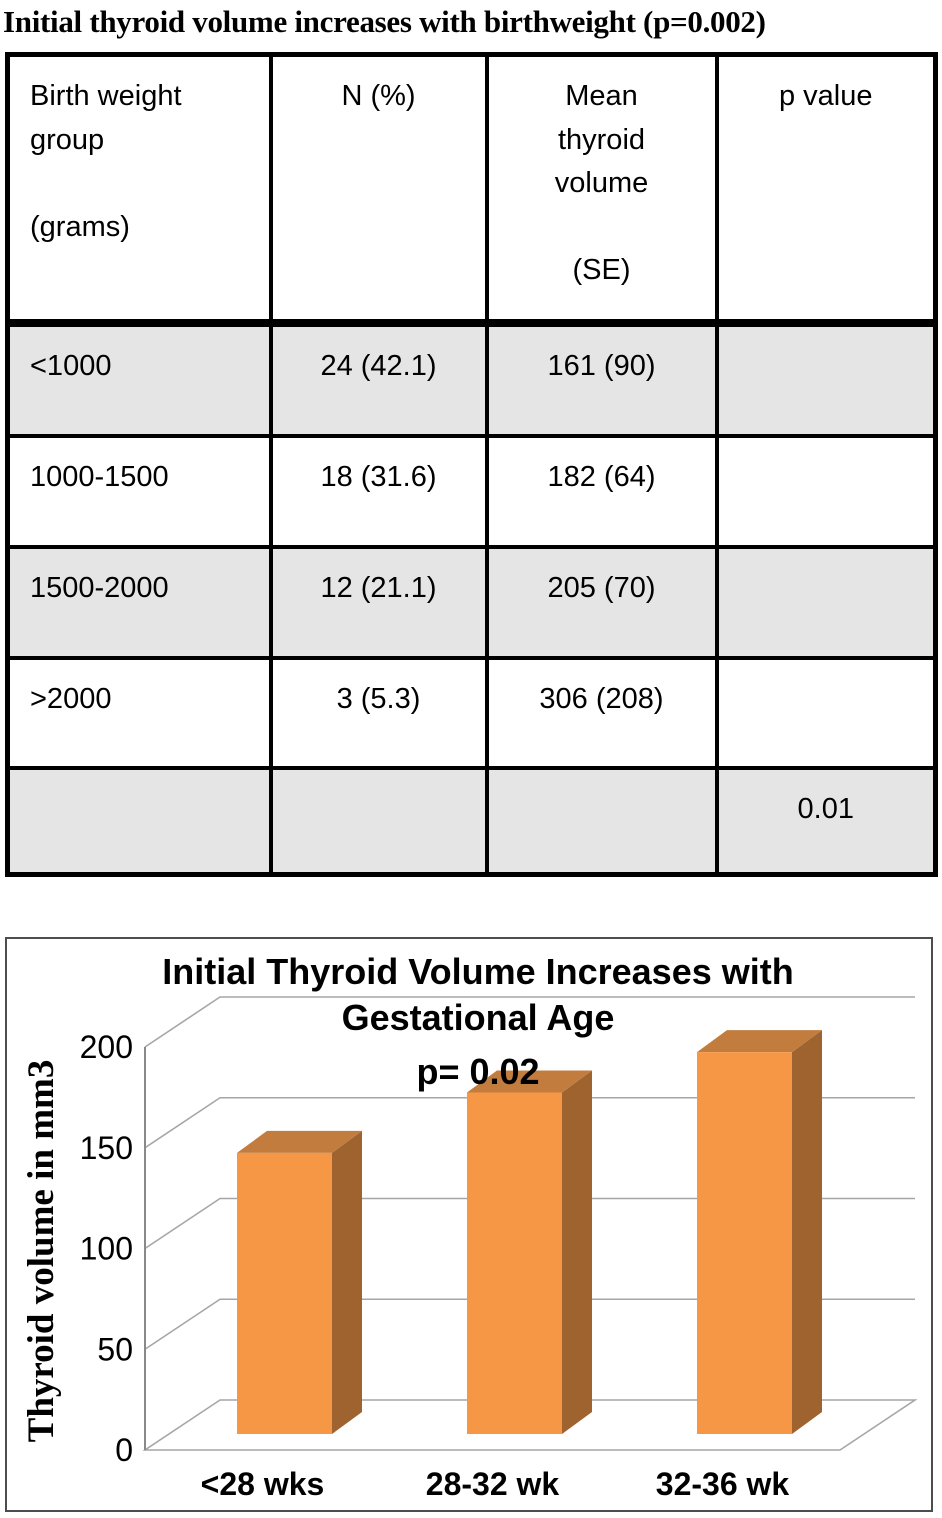  I want to click on y-tick-label: 100, so click(106, 1249).